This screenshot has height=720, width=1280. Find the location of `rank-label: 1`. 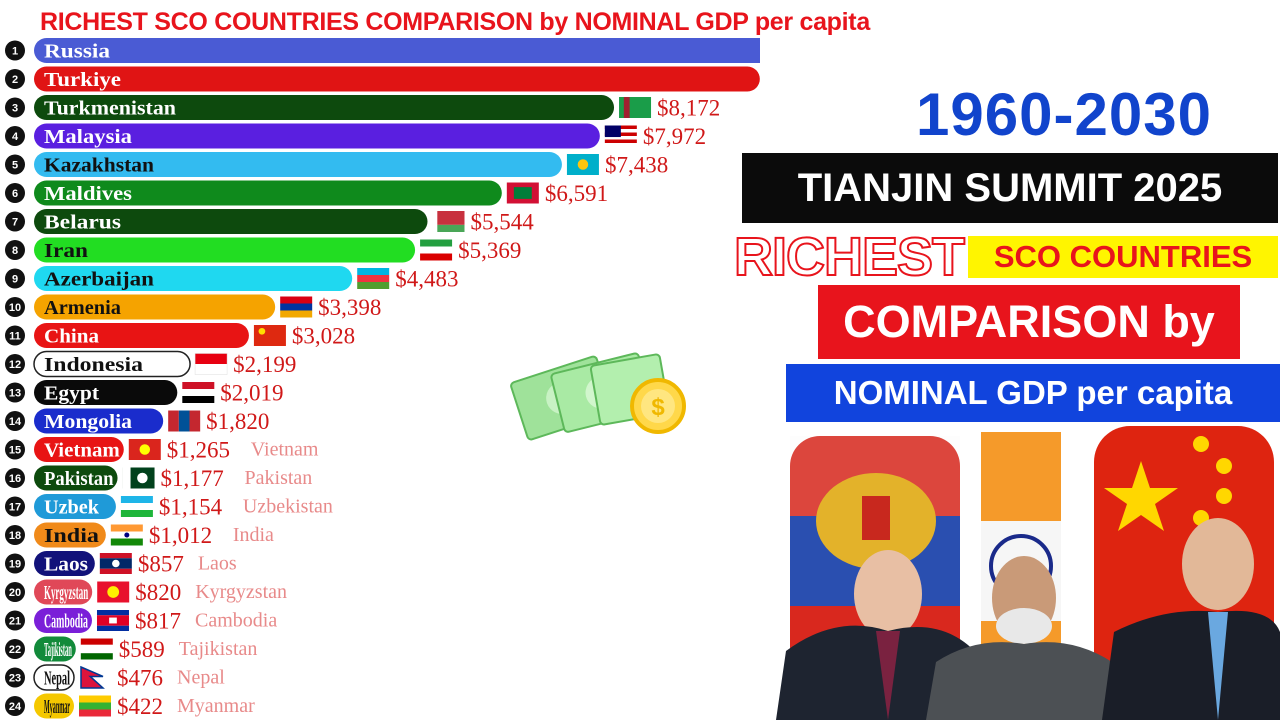

rank-label: 1 is located at coordinates (15, 52).